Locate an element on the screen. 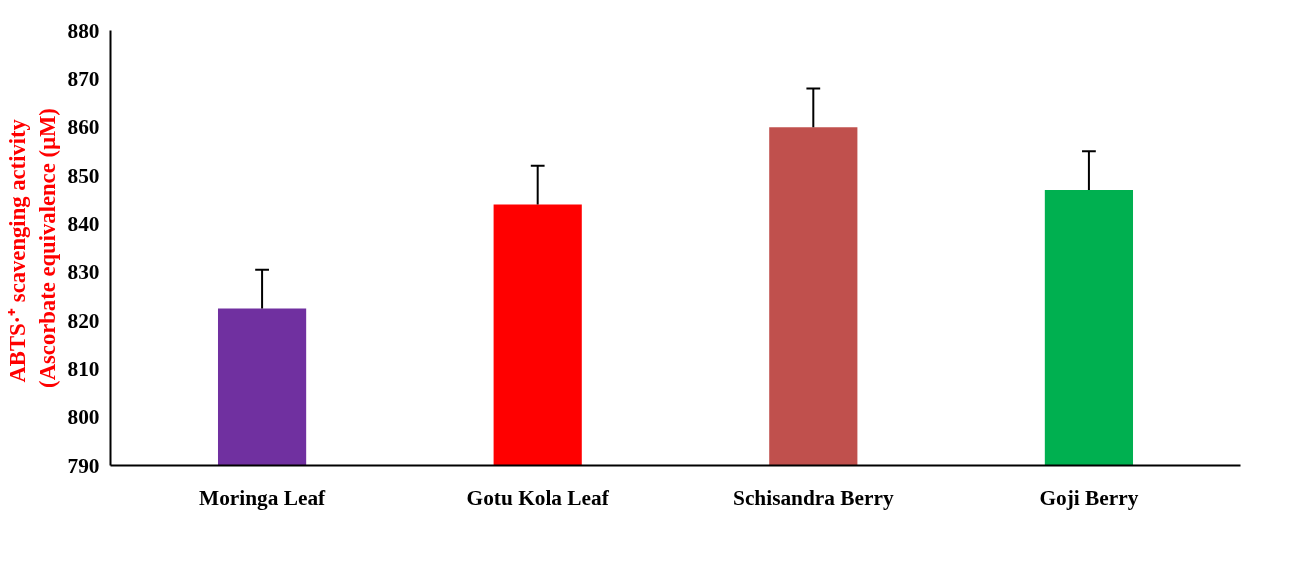 Image resolution: width=1316 pixels, height=579 pixels. y-tick-label: 790 is located at coordinates (83, 465).